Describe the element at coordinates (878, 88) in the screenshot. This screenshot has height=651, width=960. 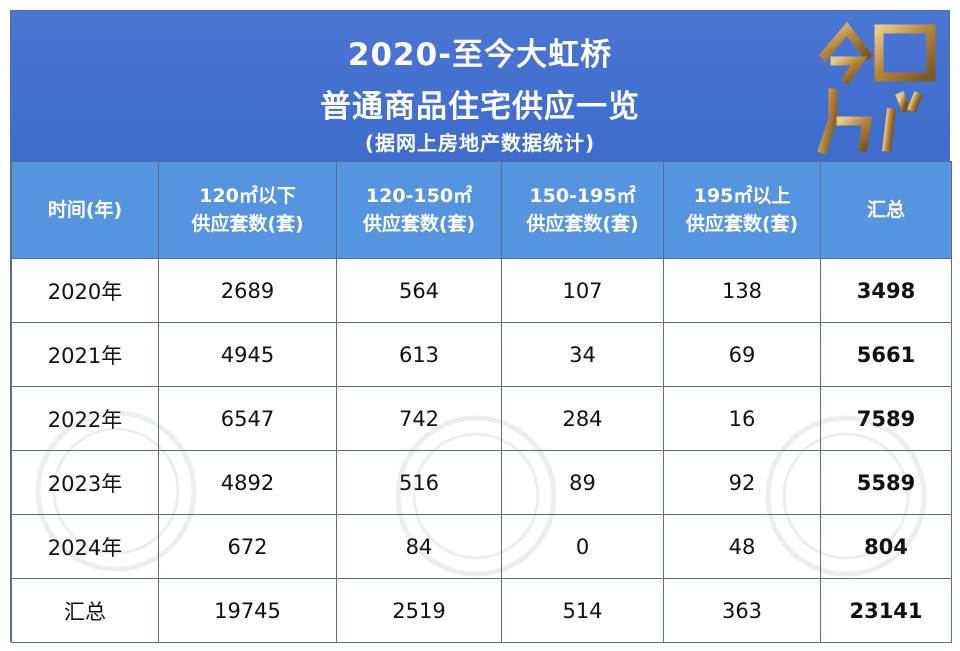
I see `jinri-fangchan-logo-icon` at that location.